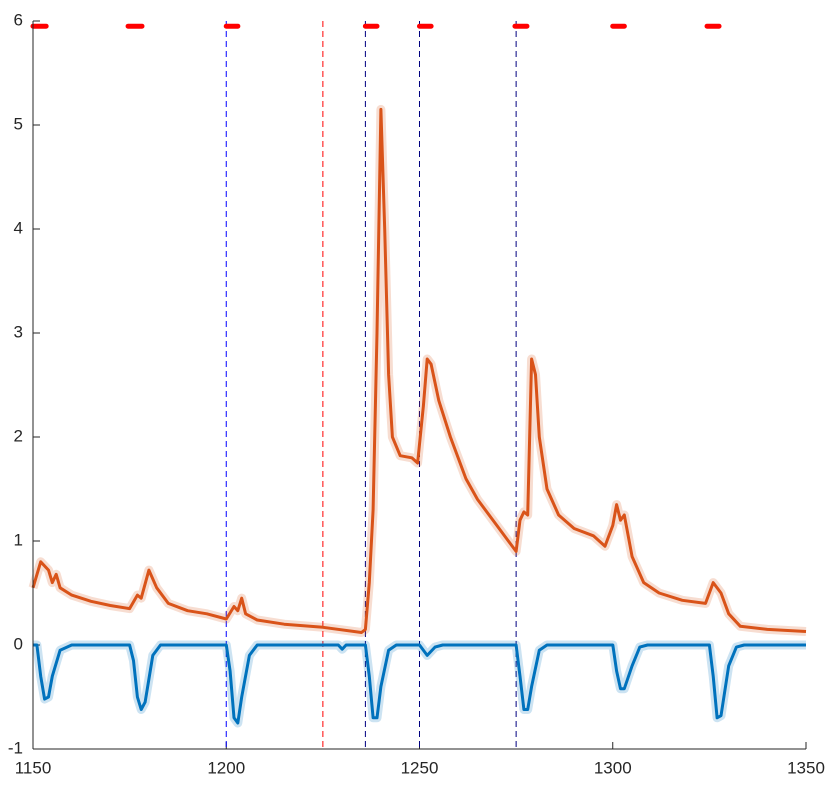 The width and height of the screenshot is (833, 786). Describe the element at coordinates (420, 767) in the screenshot. I see `x-tick-label: 1250` at that location.